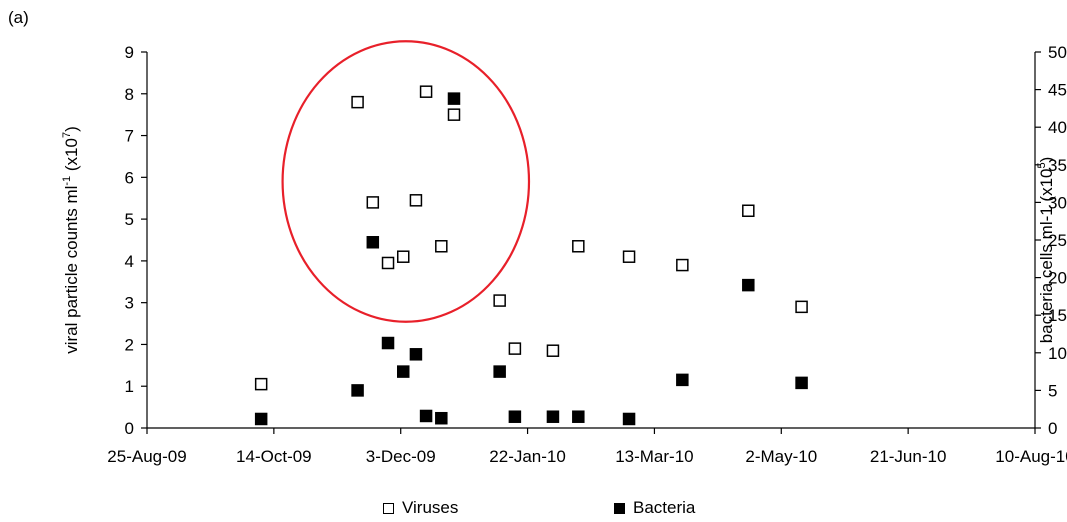  Describe the element at coordinates (129, 219) in the screenshot. I see `y-left-tick-label: 5` at that location.